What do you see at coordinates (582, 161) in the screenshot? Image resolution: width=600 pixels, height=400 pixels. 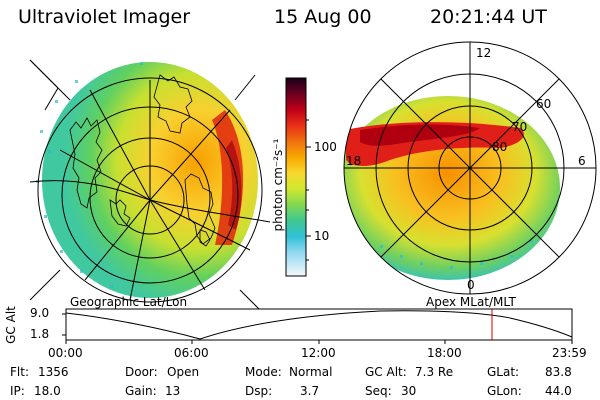 I see `mlt-label-6: 6` at bounding box center [582, 161].